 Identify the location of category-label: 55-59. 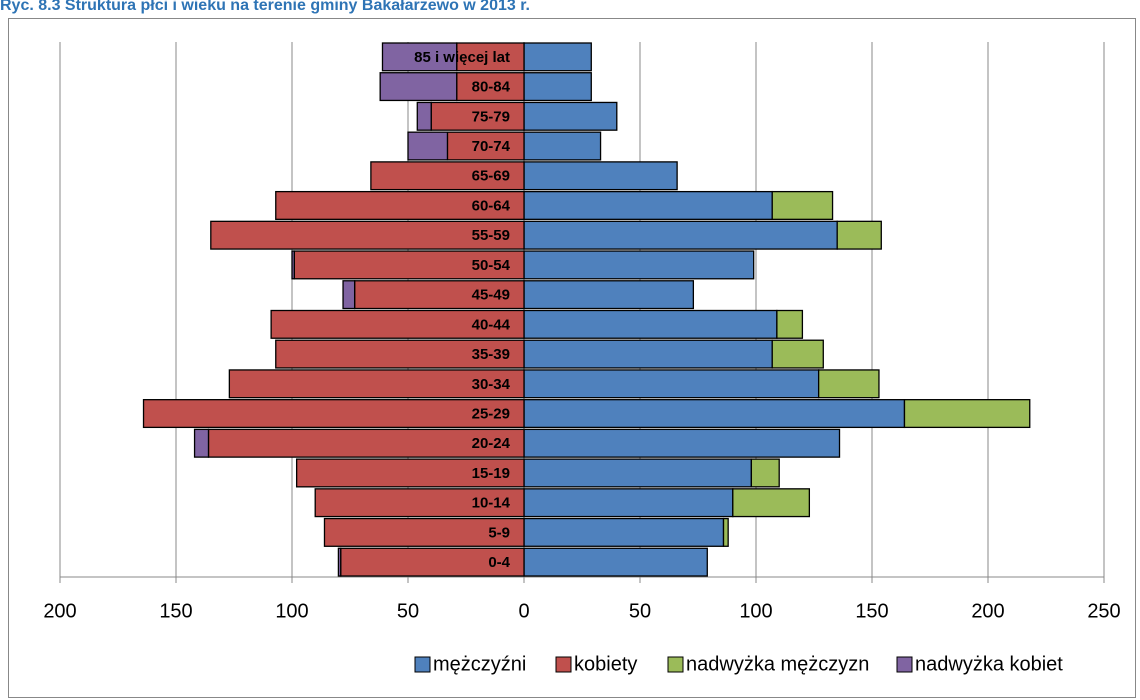
(491, 235).